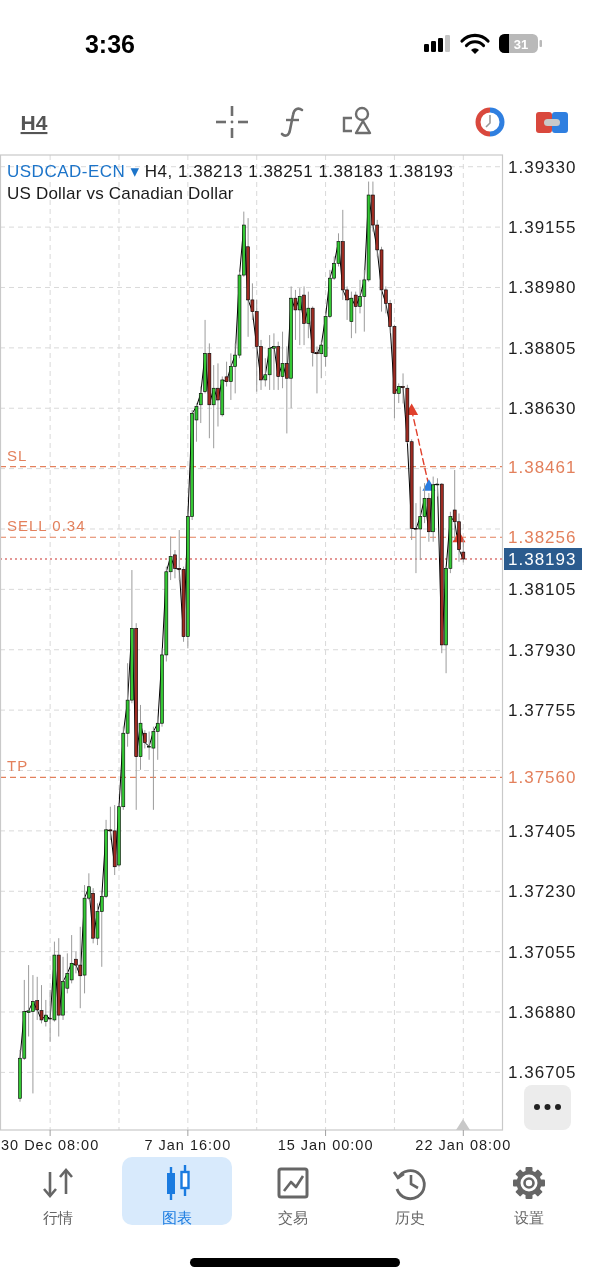 The width and height of the screenshot is (590, 1280). I want to click on text: 3:36, so click(110, 44).